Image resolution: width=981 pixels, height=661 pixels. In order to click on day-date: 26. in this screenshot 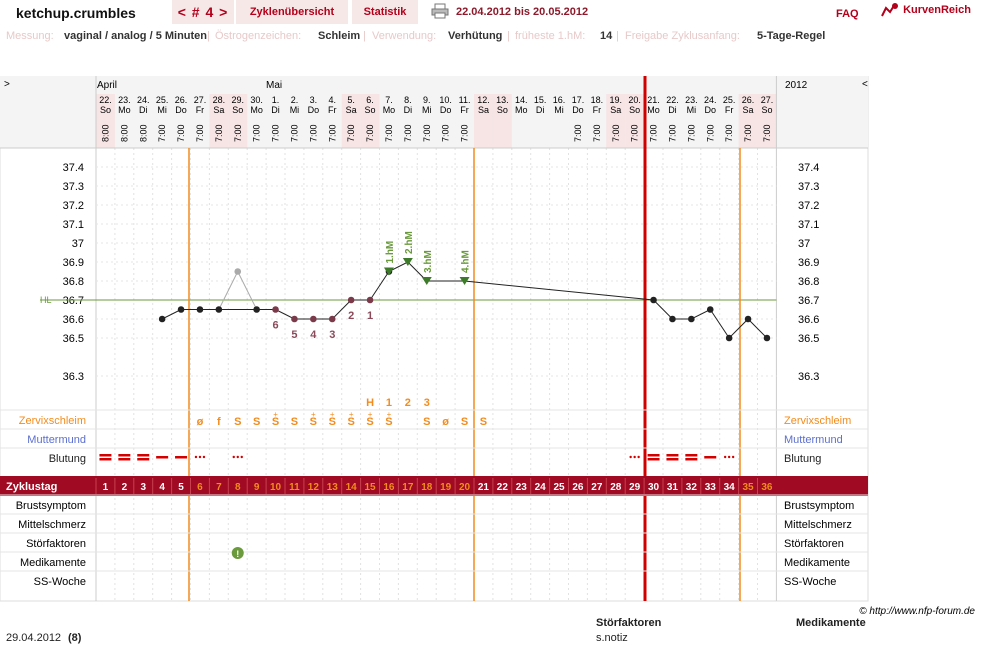, I will do `click(181, 100)`.